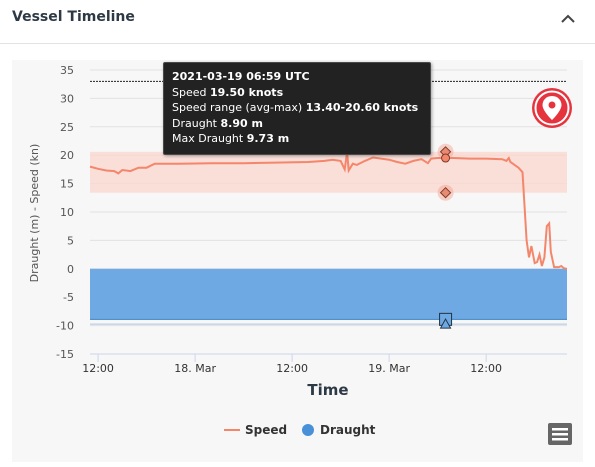 Image resolution: width=595 pixels, height=467 pixels. I want to click on tooltip-max-draught-row: Max Draught 9.73 m, so click(301, 139).